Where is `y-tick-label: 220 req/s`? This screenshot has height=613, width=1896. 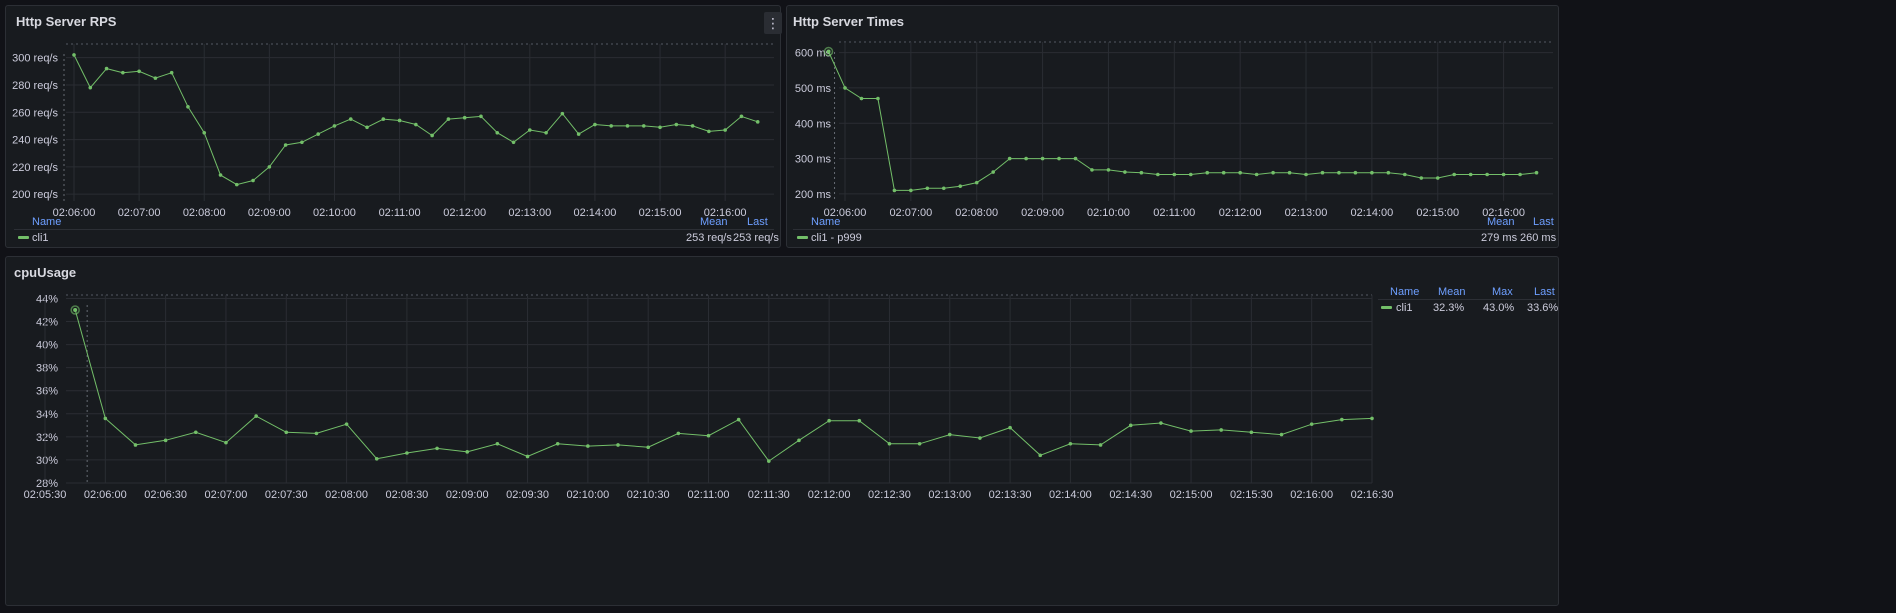
y-tick-label: 220 req/s is located at coordinates (35, 168).